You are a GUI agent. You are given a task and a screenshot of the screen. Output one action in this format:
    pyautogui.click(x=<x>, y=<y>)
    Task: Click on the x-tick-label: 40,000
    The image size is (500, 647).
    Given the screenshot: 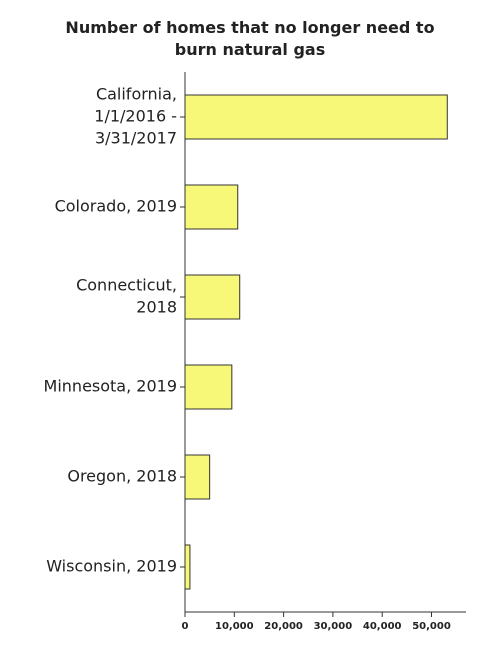 What is the action you would take?
    pyautogui.click(x=382, y=626)
    